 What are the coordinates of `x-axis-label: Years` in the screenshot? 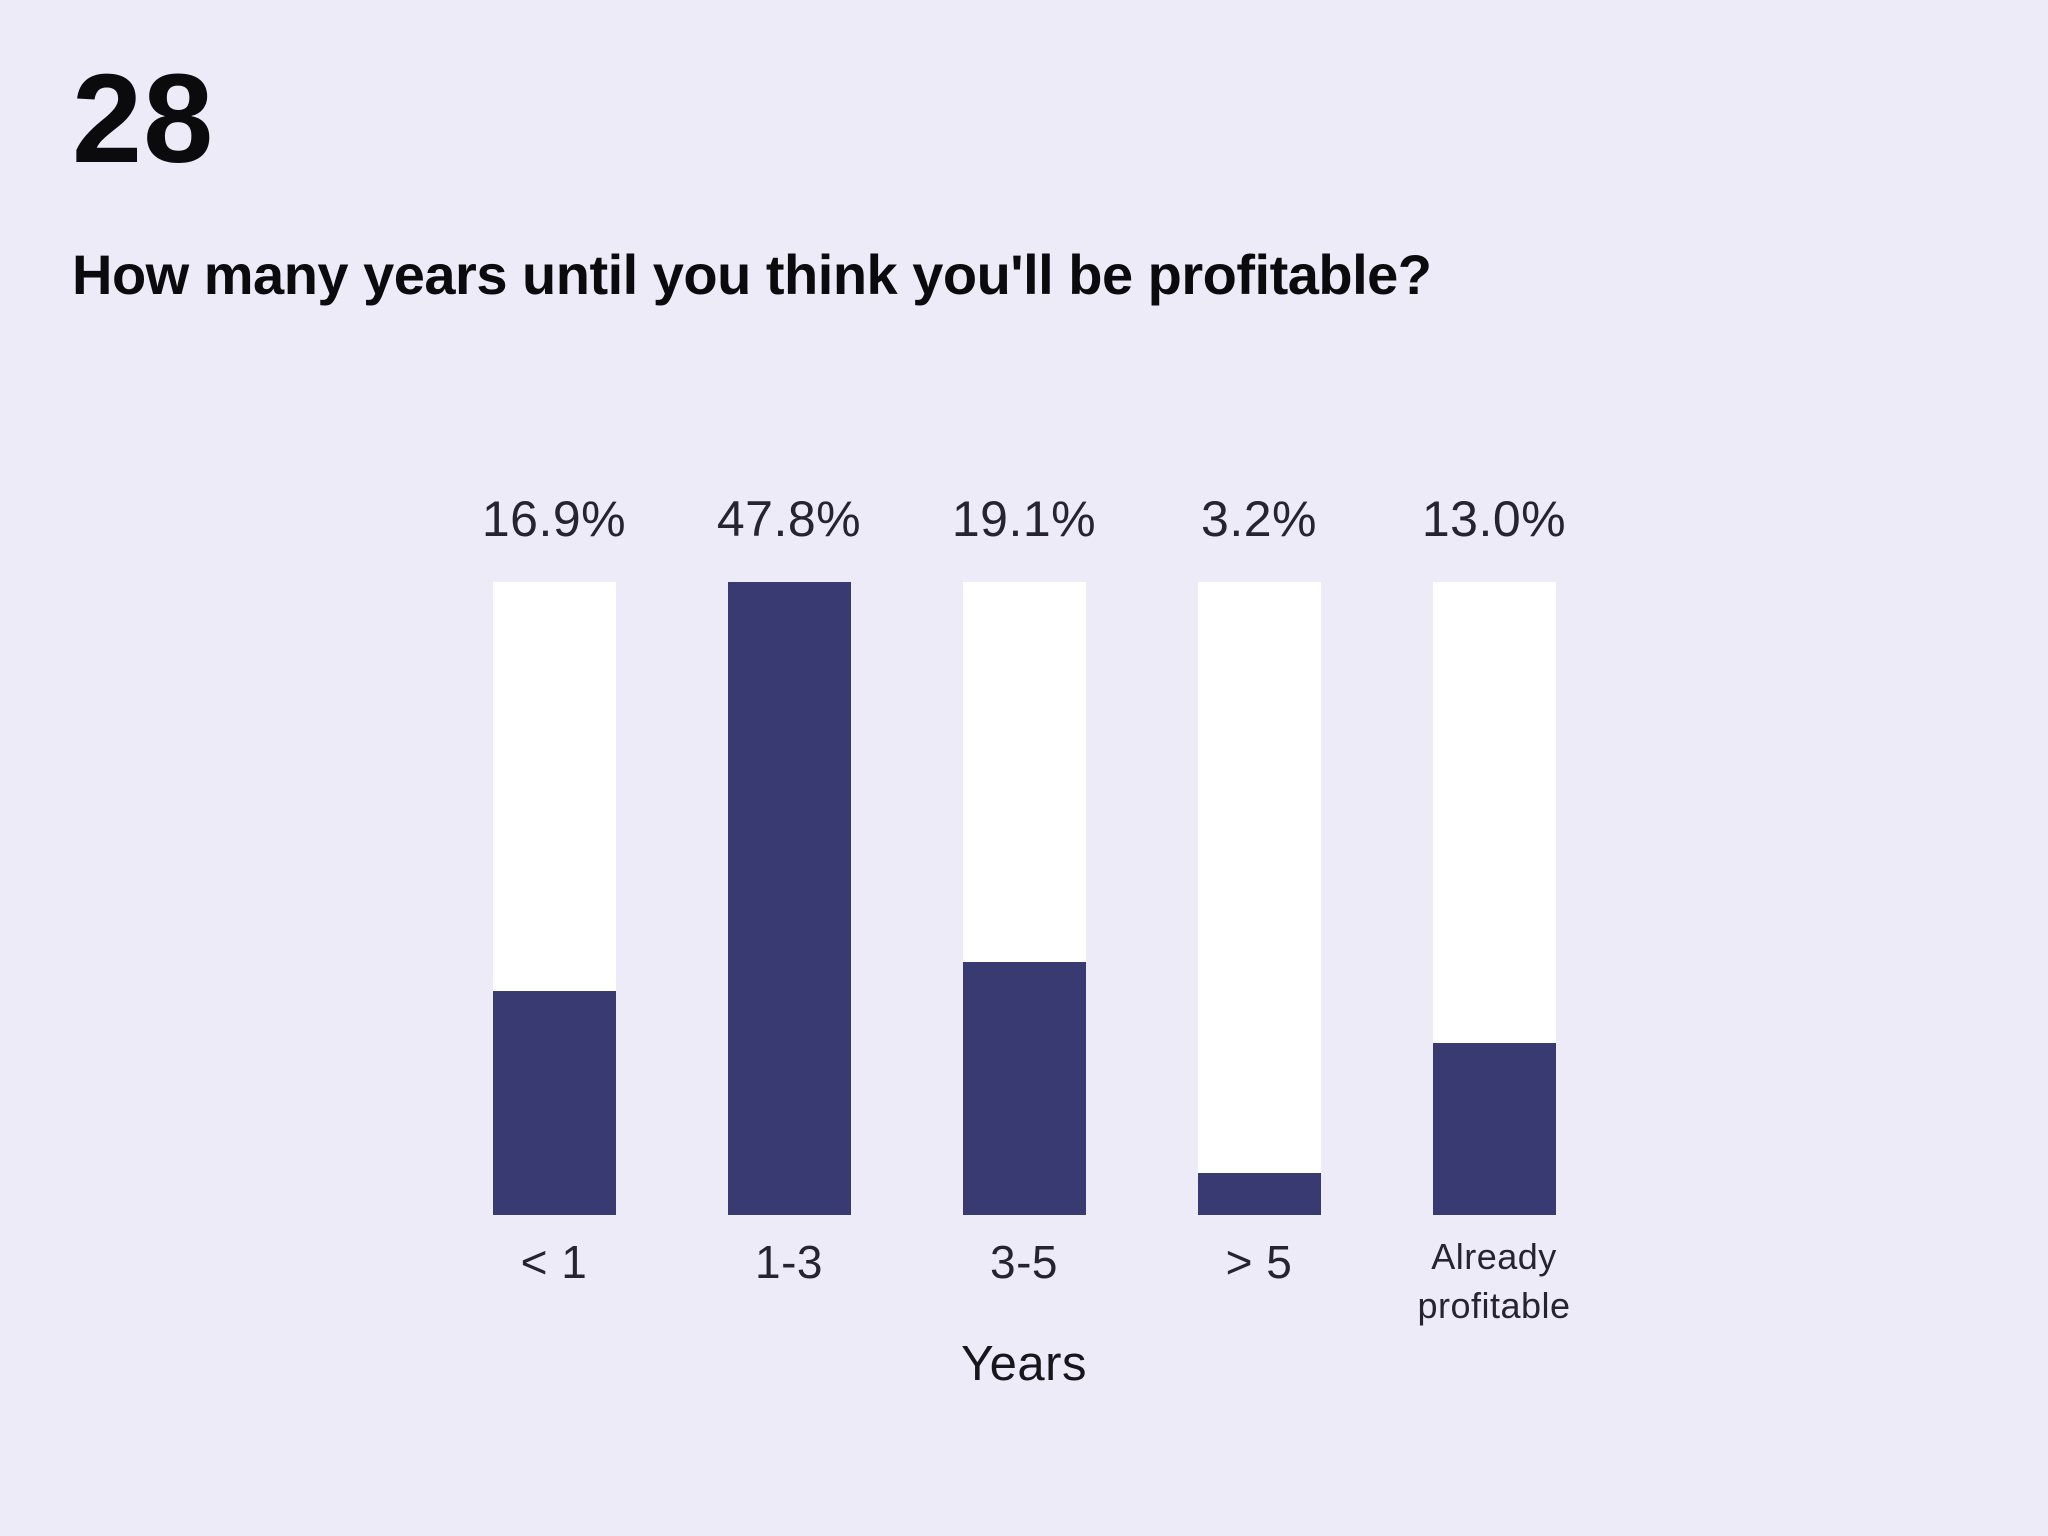 It's located at (1023, 1364).